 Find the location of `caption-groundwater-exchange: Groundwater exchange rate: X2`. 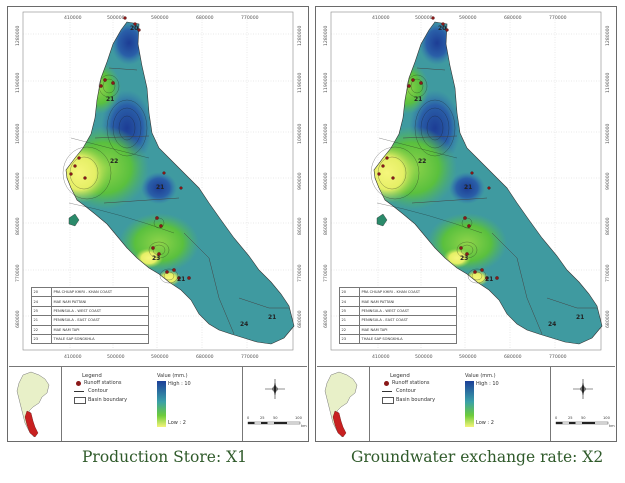

caption-groundwater-exchange: Groundwater exchange rate: X2 is located at coordinates (477, 457).